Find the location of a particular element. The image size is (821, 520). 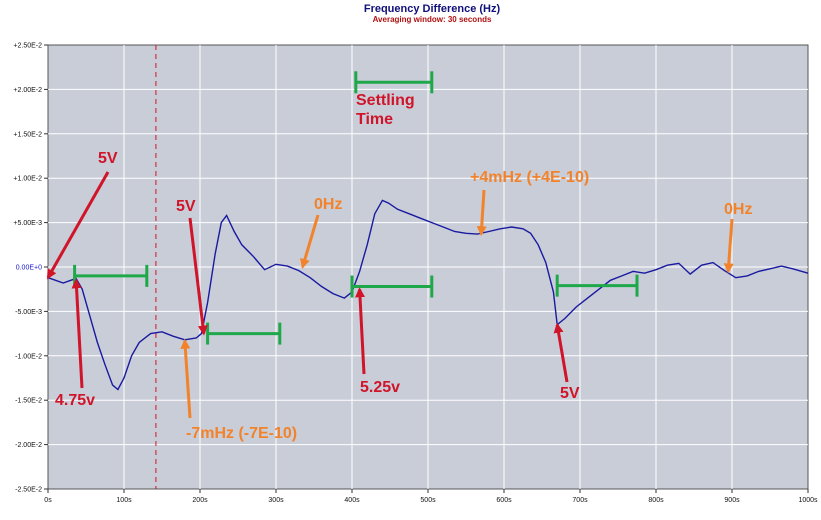

y-tick-label: -1.00E-2 is located at coordinates (28, 356).